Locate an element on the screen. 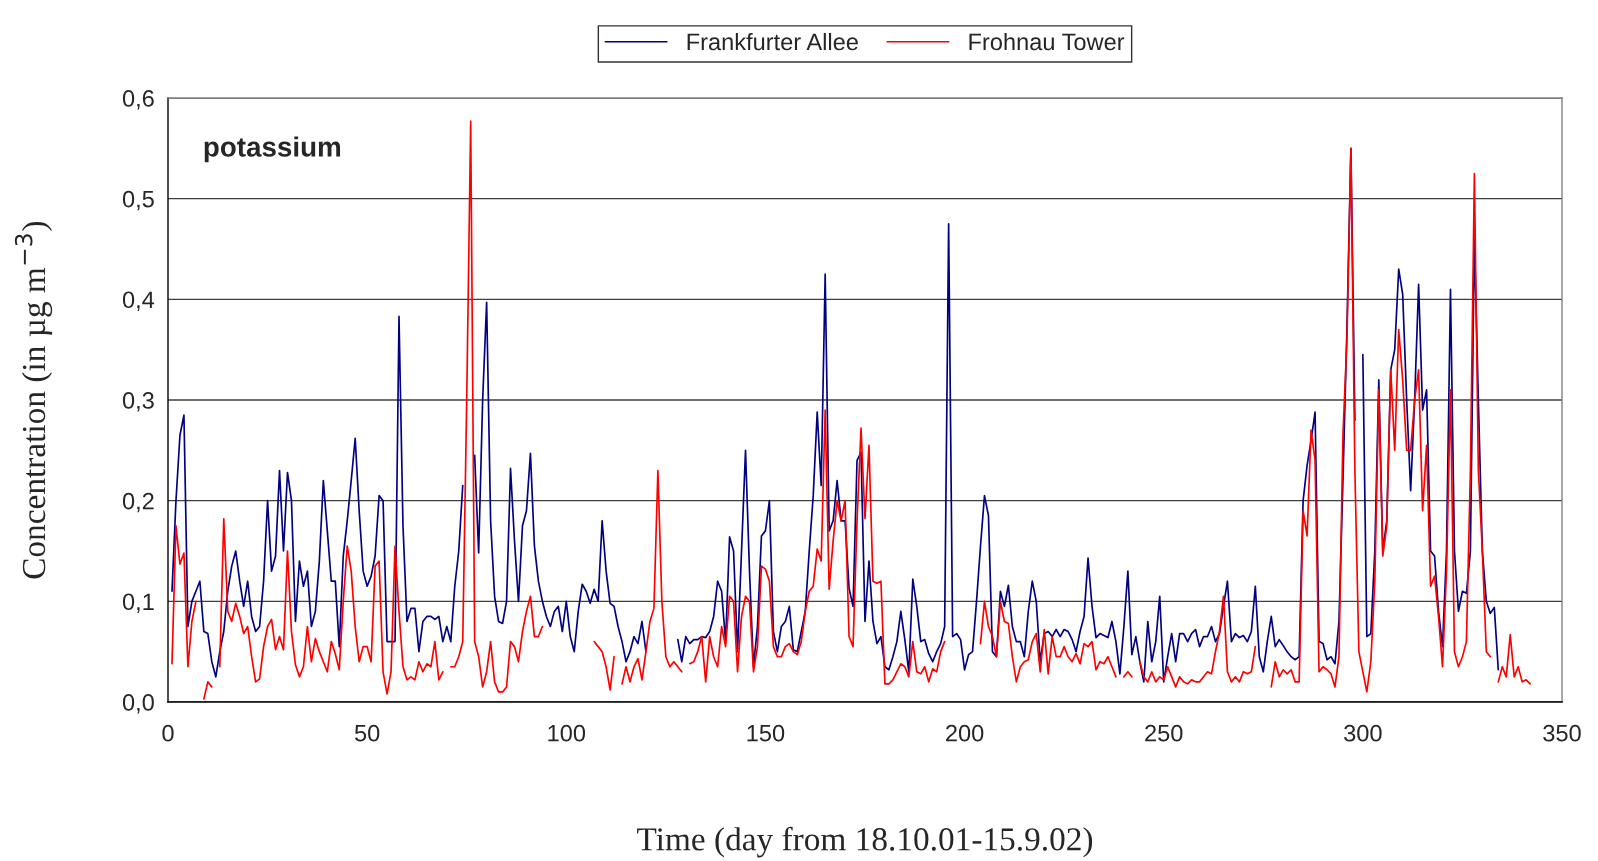  x-tick-label: 100 is located at coordinates (567, 733).